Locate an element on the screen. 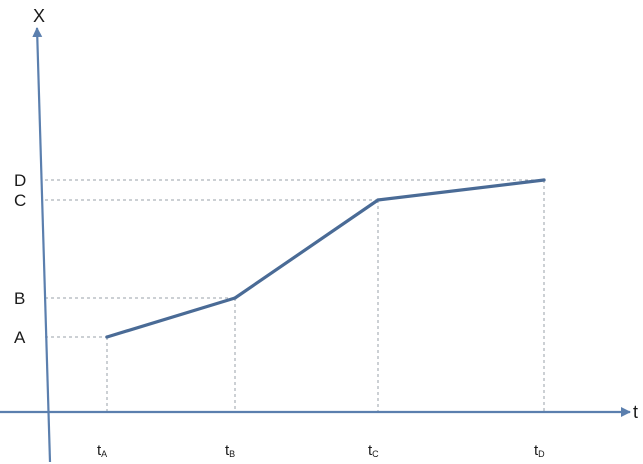  x-tick-label-c: tC is located at coordinates (373, 450).